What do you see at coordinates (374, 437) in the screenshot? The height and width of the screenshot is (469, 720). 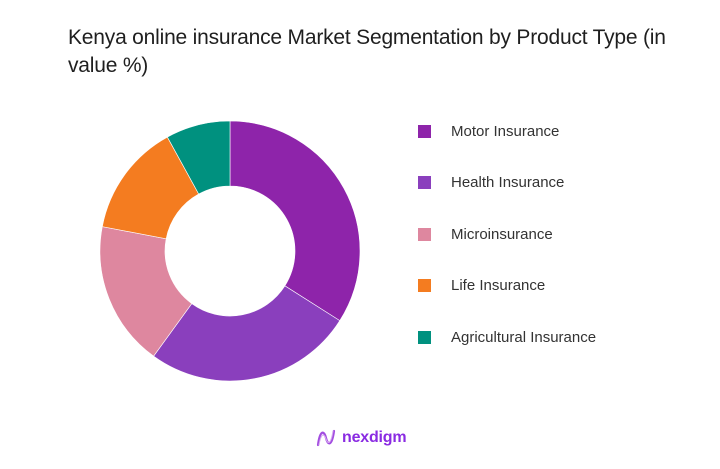 I see `logo-text: nexdigm` at bounding box center [374, 437].